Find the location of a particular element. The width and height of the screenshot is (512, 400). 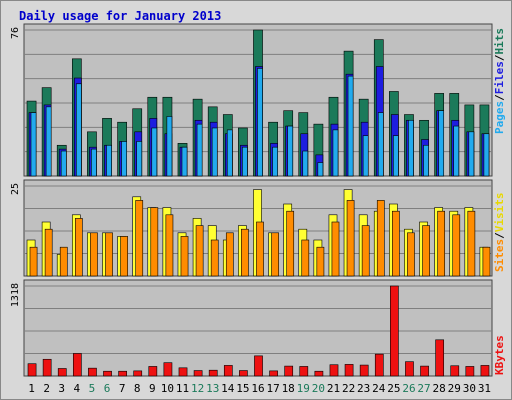

legend-pages: Pages is located at coordinates (499, 117).